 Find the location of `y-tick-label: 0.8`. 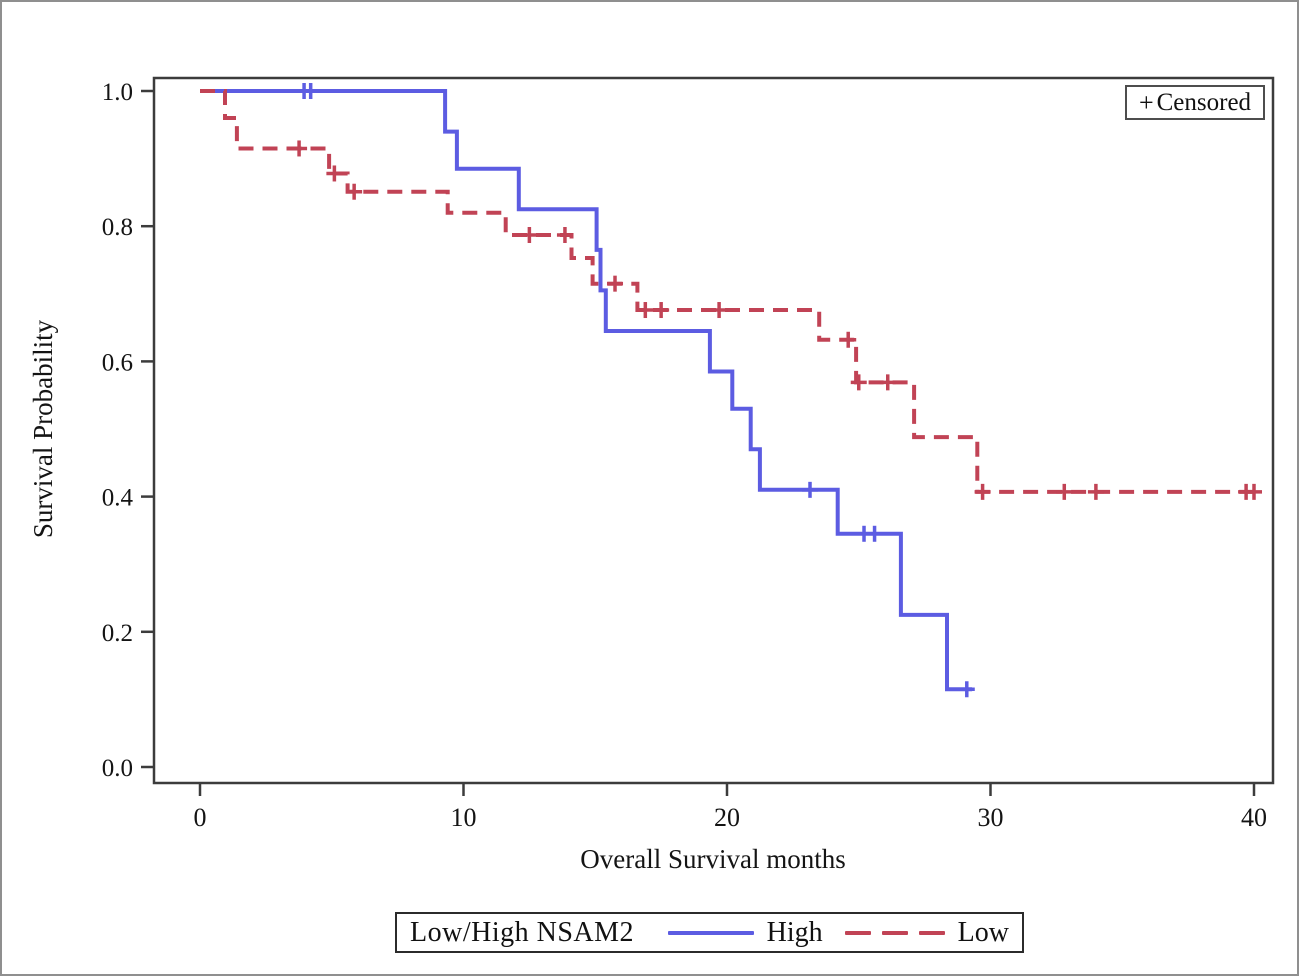

y-tick-label: 0.8 is located at coordinates (117, 227).